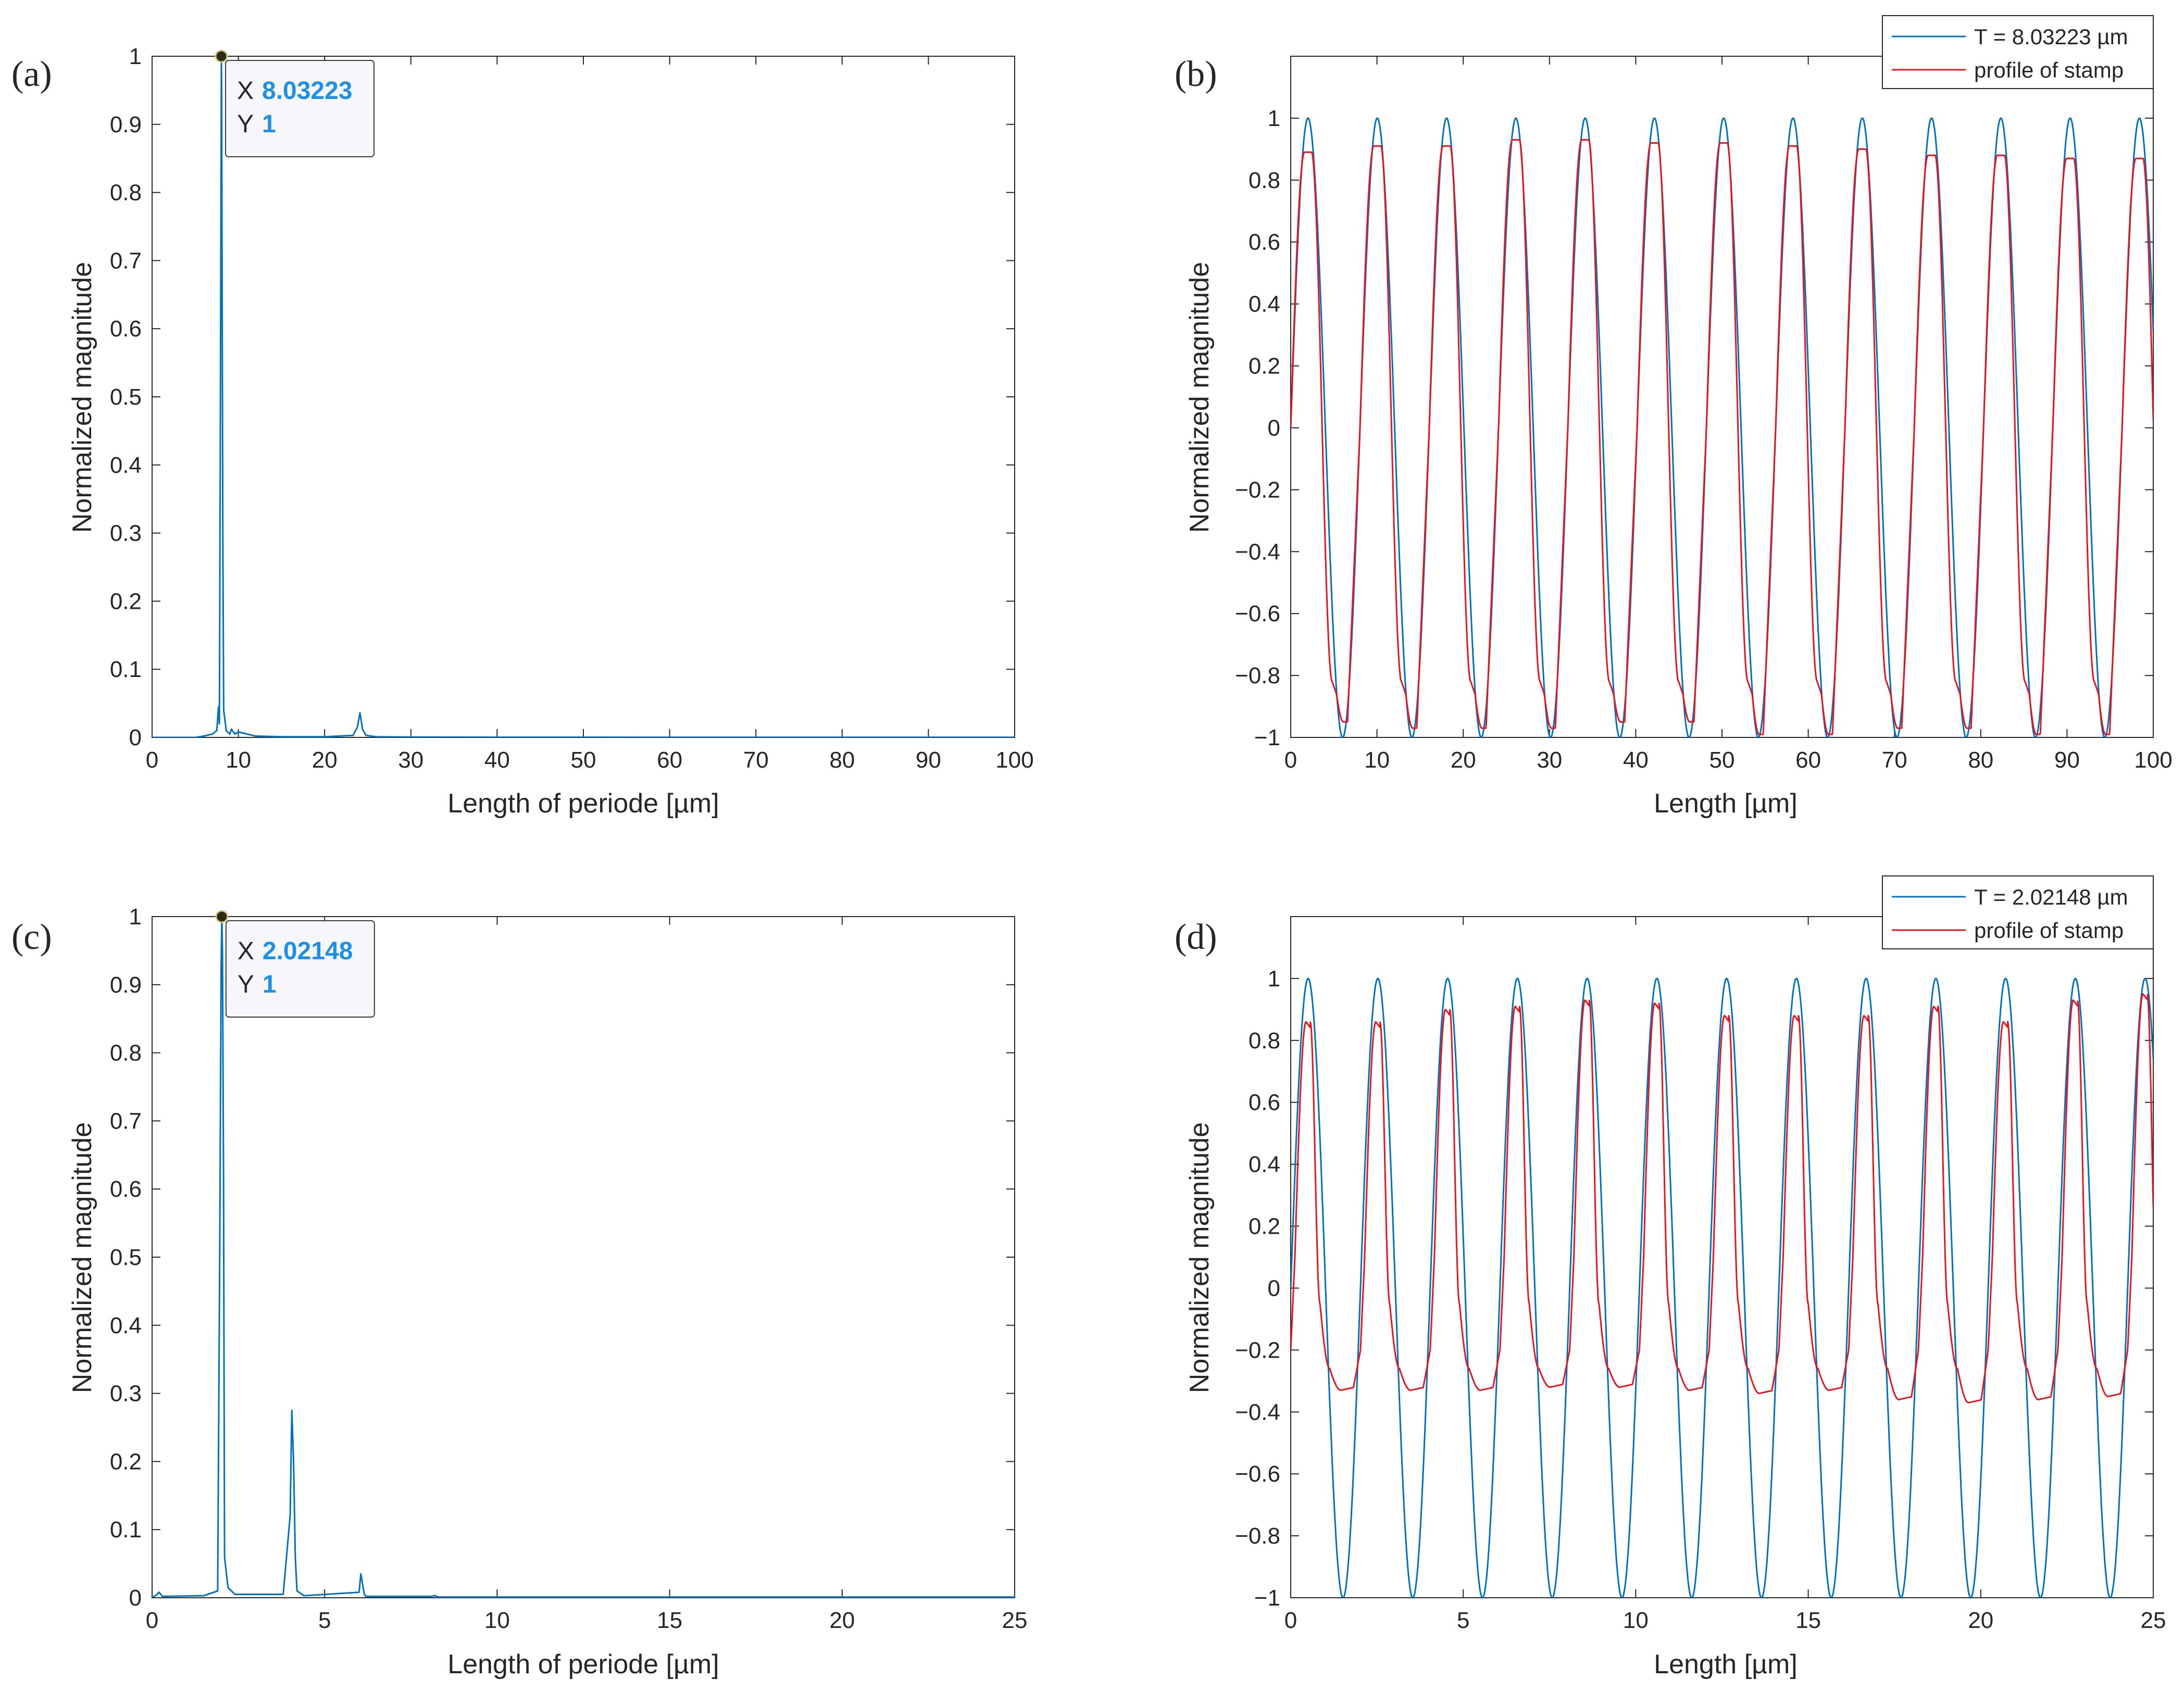  I want to click on y-axis-label-b: Normalized magnitude, so click(1200, 397).